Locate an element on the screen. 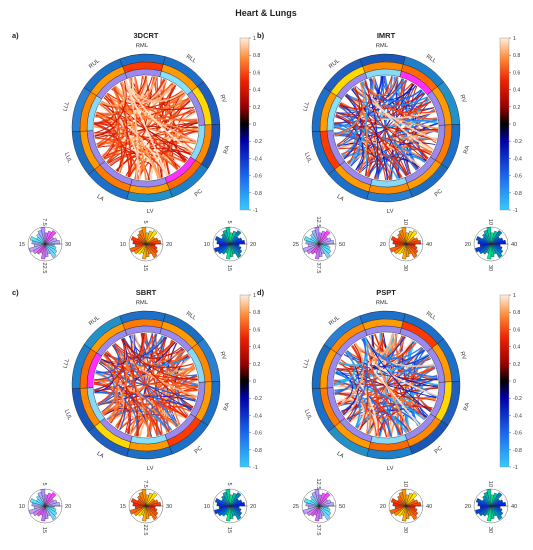  pie-tick-label: 22.5 is located at coordinates (145, 530).